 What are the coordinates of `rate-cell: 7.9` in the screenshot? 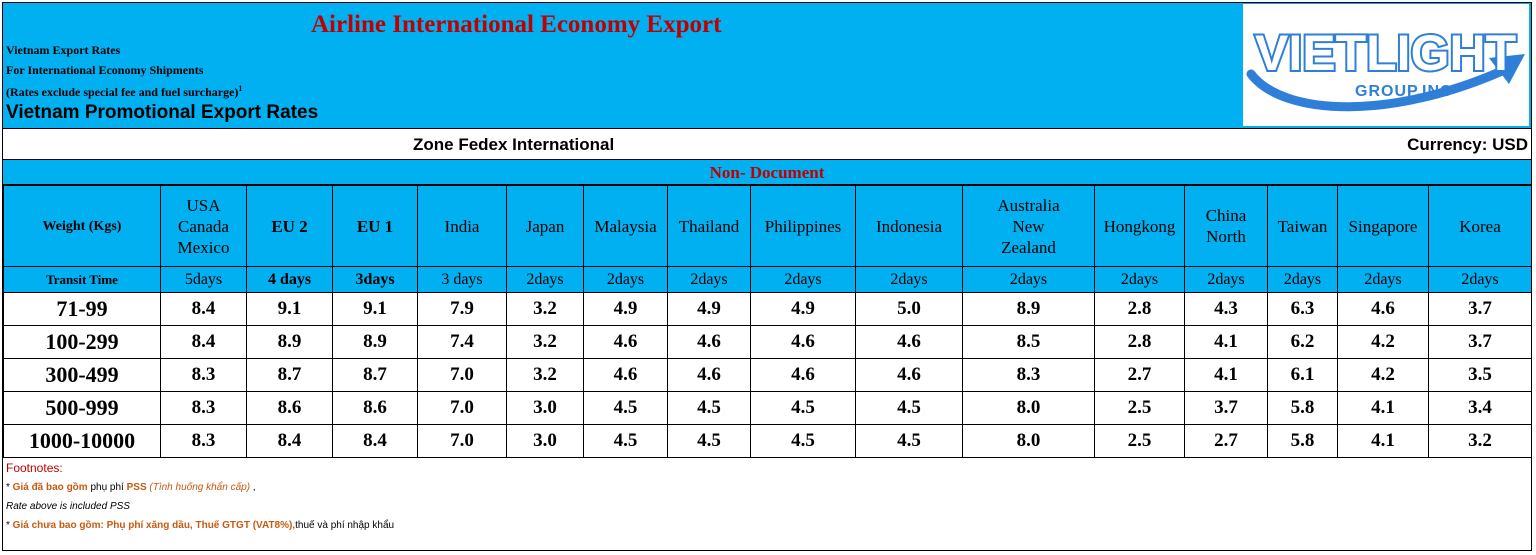 It's located at (462, 309).